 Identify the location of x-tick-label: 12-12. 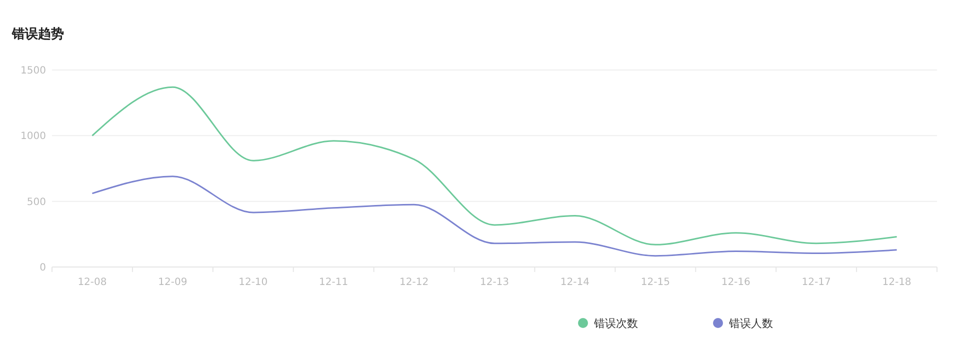
(414, 282).